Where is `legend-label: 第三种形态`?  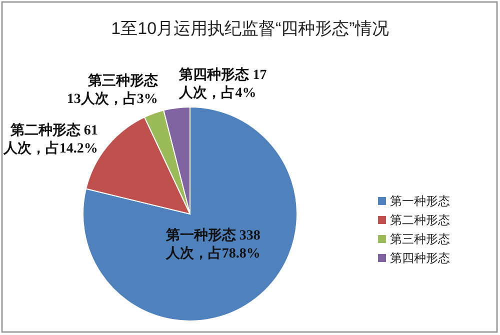 legend-label: 第三种形态 is located at coordinates (420, 239).